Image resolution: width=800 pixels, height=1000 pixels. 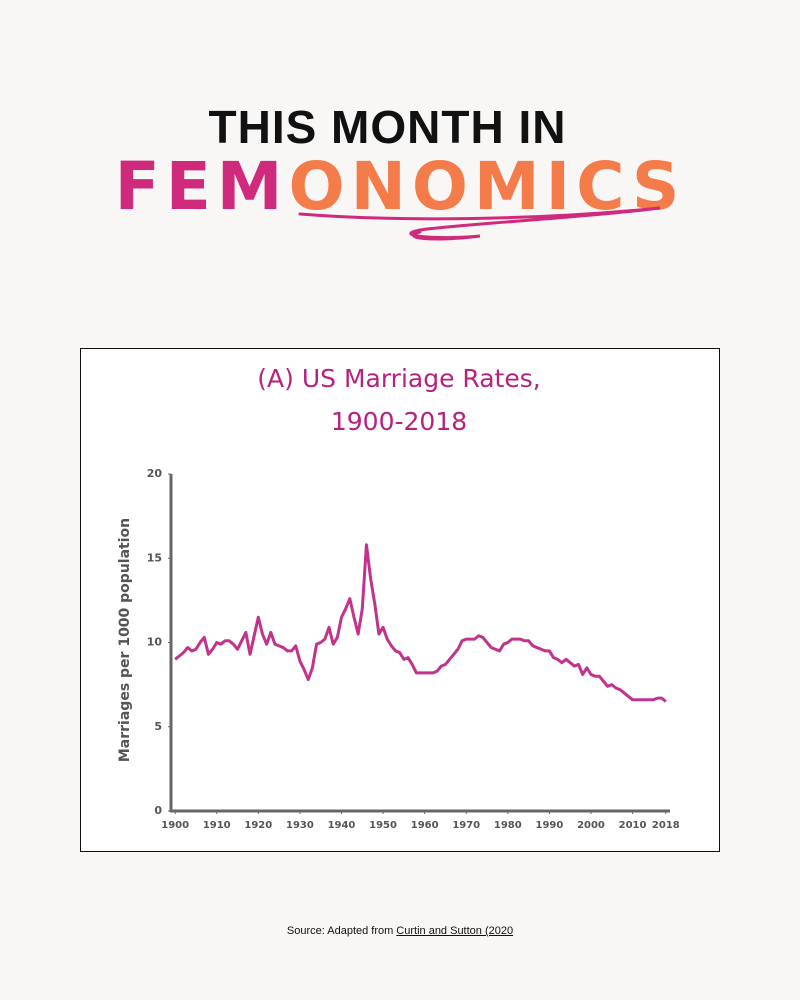 I want to click on y-tick-label: 0, so click(x=158, y=810).